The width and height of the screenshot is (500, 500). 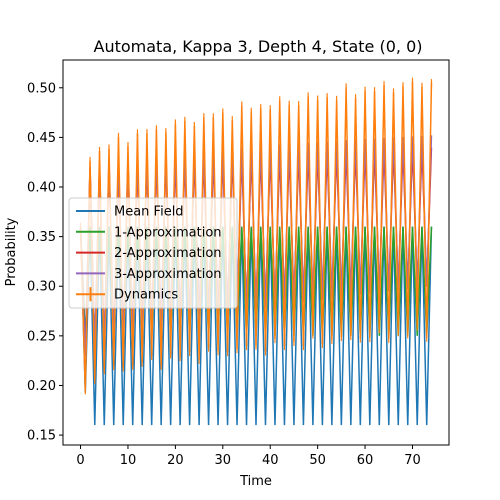 I want to click on y-tick-label: 0.40, so click(x=41, y=188).